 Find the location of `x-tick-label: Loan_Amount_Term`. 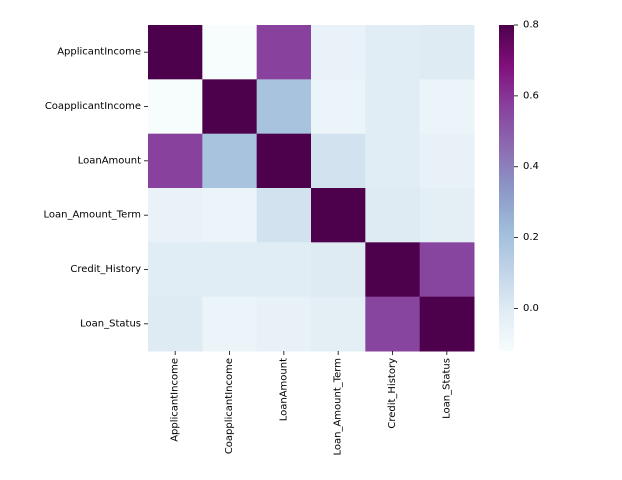

x-tick-label: Loan_Amount_Term is located at coordinates (338, 407).